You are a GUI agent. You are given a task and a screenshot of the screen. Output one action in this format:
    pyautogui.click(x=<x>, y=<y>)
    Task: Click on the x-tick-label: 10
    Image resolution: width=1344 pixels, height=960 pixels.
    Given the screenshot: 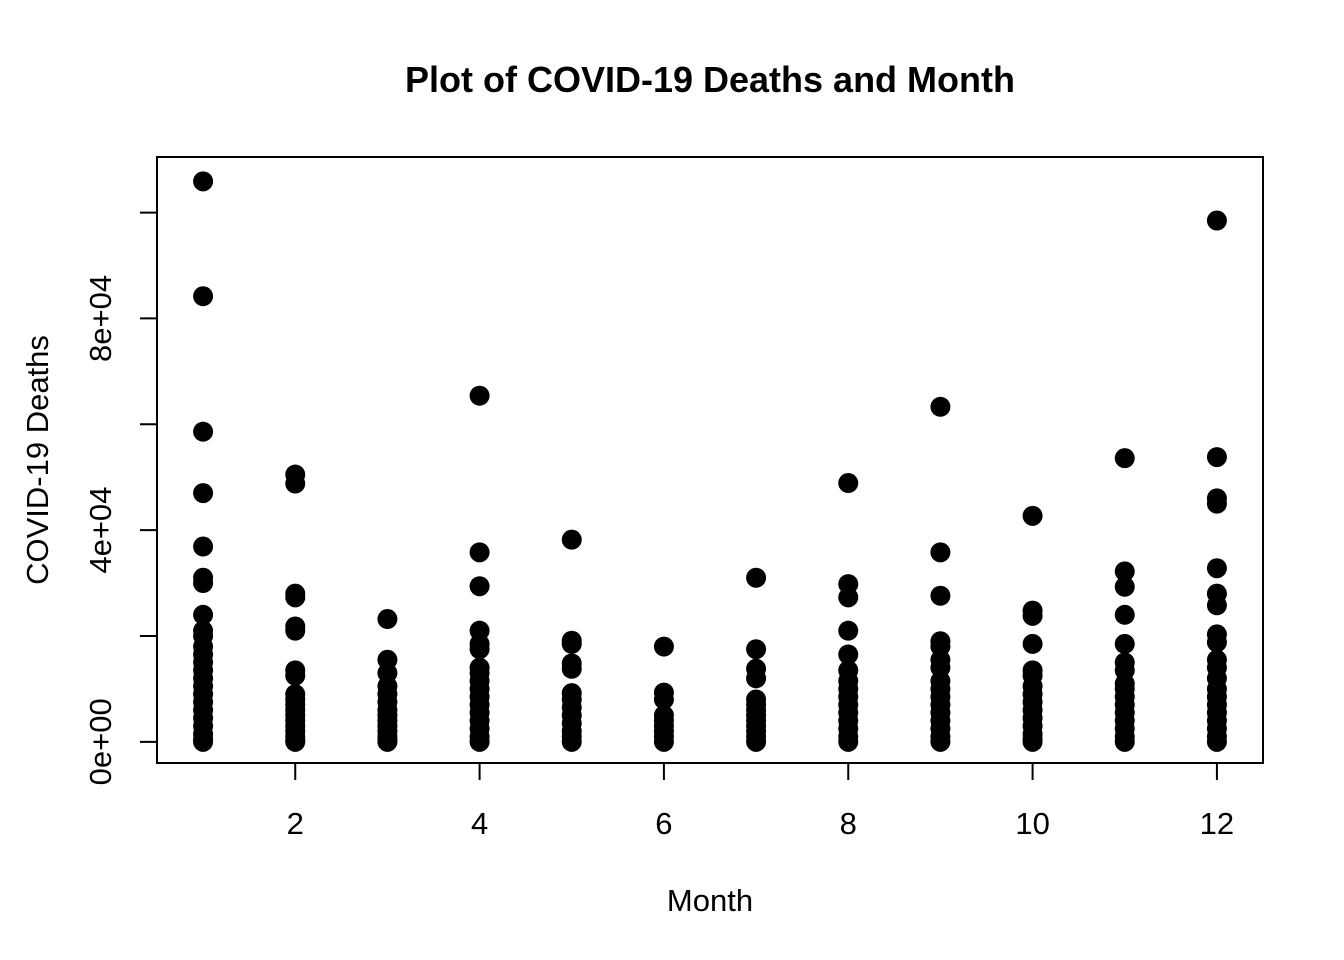 What is the action you would take?
    pyautogui.click(x=1032, y=823)
    